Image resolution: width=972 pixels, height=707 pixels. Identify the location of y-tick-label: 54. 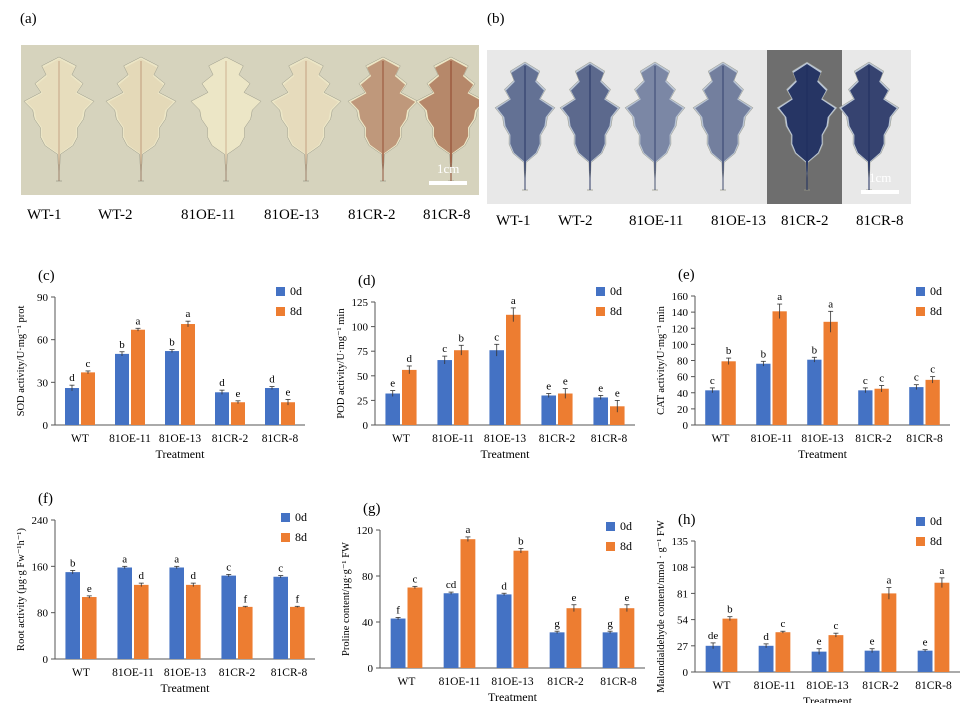
(683, 621).